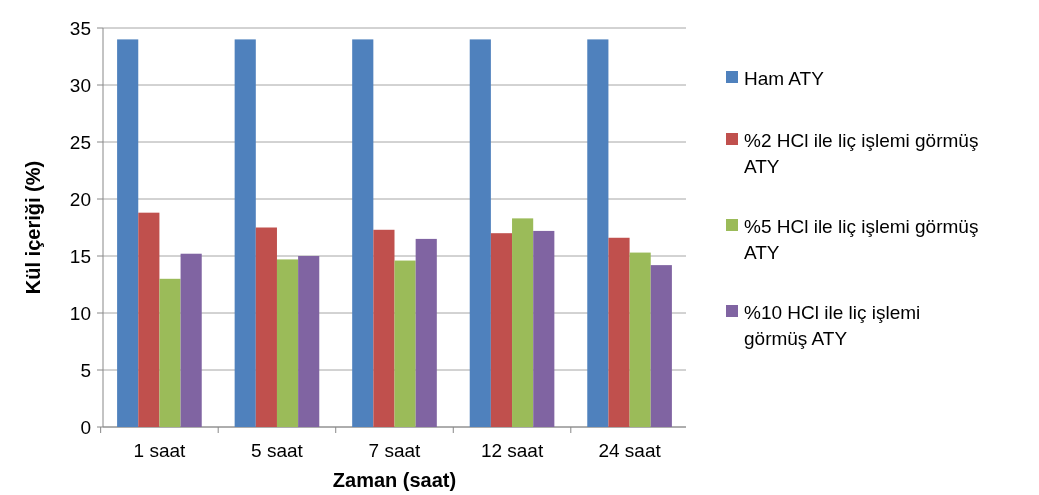 The width and height of the screenshot is (1039, 495). I want to click on legend-label: %10 HCl ile liç işlemi görmüş ATY, so click(832, 325).